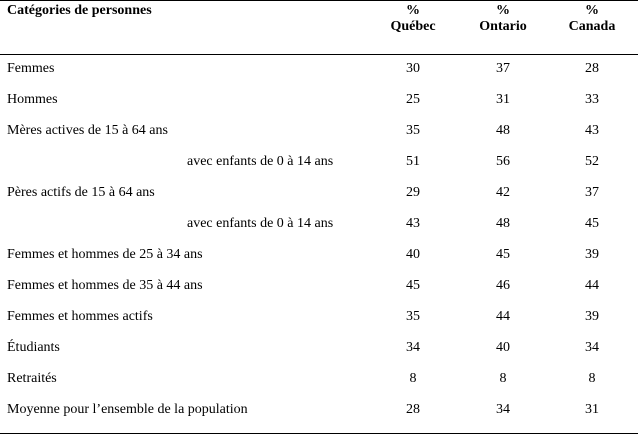 This screenshot has height=434, width=638. I want to click on row-value-quebec: 34, so click(413, 347).